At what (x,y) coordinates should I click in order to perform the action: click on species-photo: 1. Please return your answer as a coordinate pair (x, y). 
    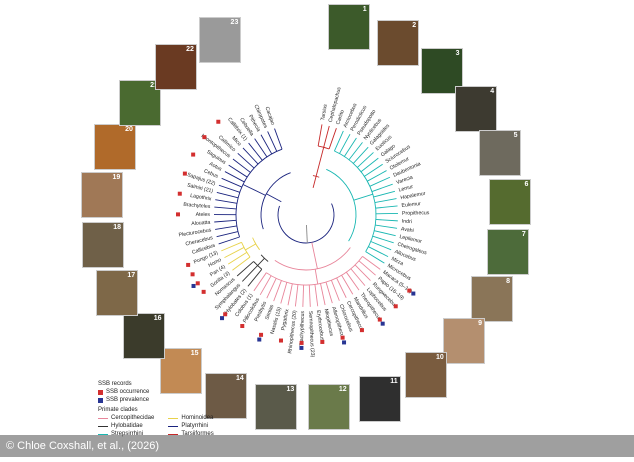
    Looking at the image, I should click on (349, 27).